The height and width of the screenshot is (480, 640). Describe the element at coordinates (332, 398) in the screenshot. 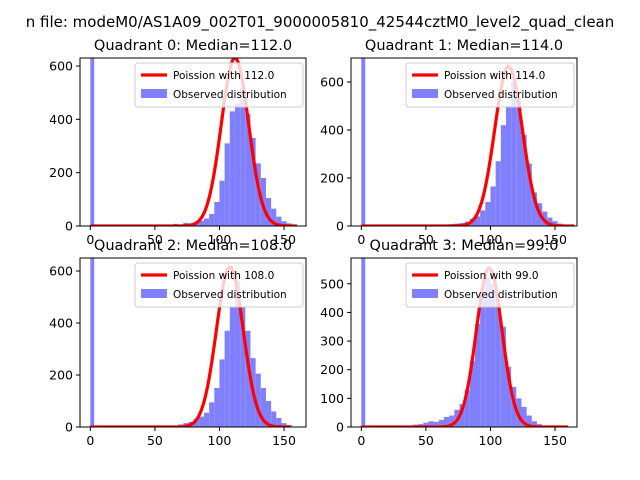

I see `y-tick-label: 100` at that location.